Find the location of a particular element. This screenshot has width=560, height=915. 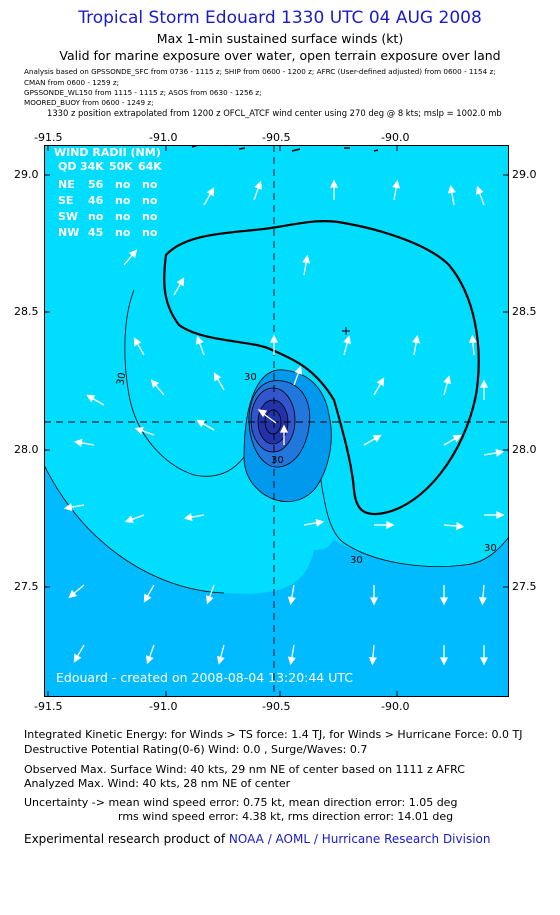

x-tick-bottom: -91.0 is located at coordinates (163, 706).